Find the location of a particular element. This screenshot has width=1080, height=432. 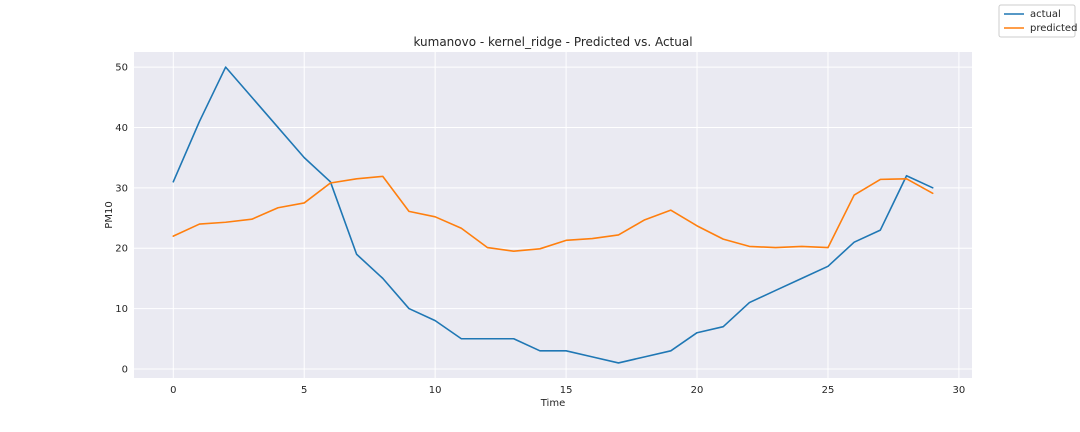

legend-label-actual: actual is located at coordinates (1045, 14).